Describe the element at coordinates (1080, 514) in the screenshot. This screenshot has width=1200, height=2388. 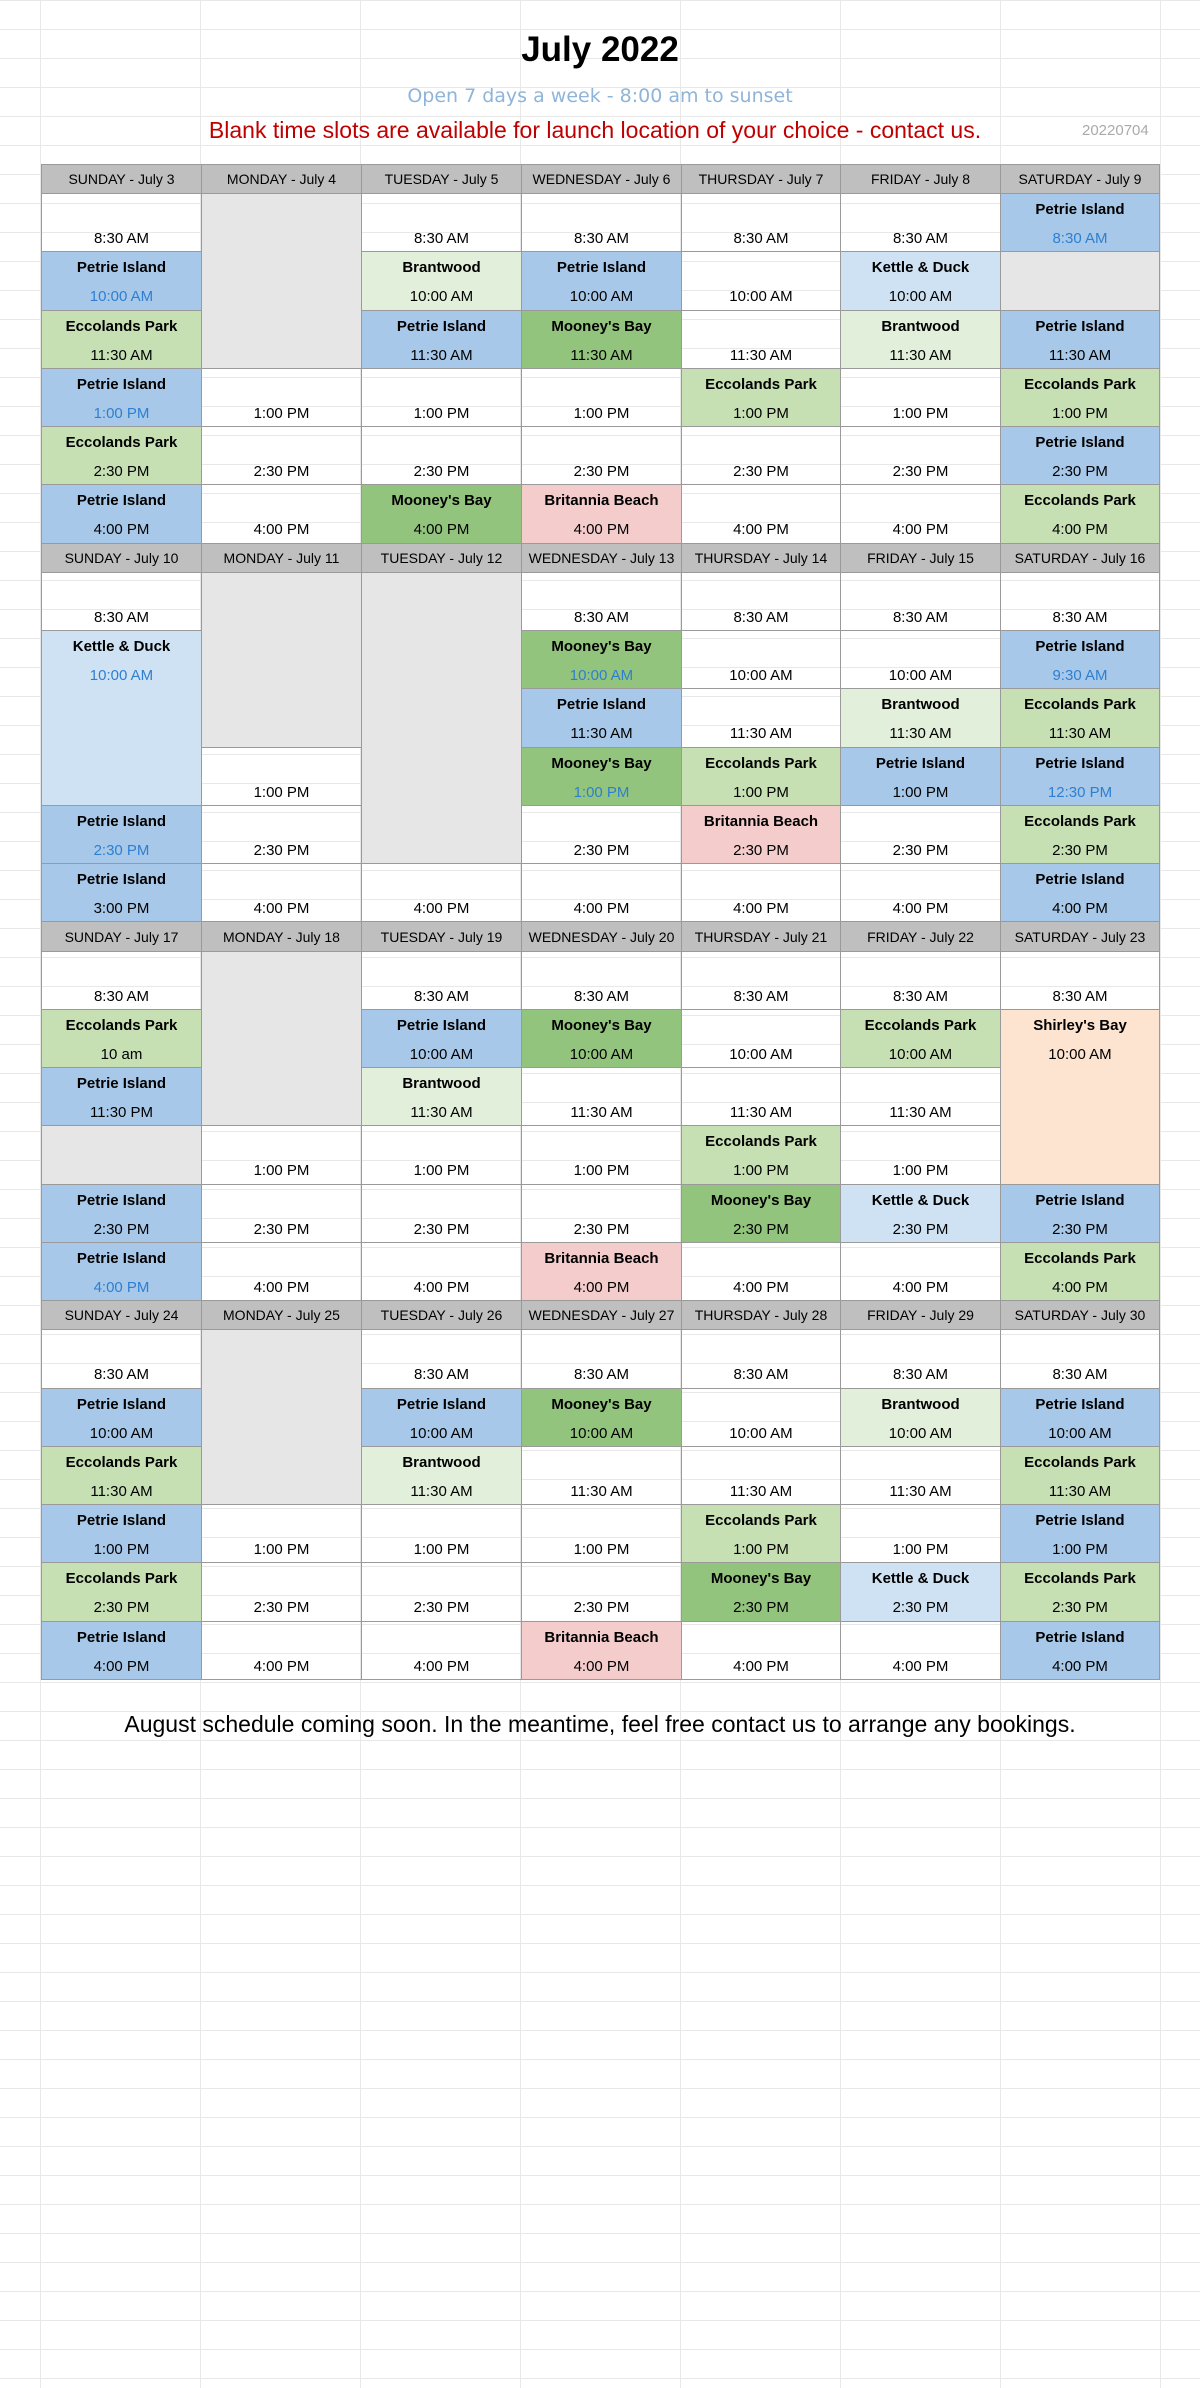
I see `booked-slot: Eccolands Park 4:00 PM` at that location.